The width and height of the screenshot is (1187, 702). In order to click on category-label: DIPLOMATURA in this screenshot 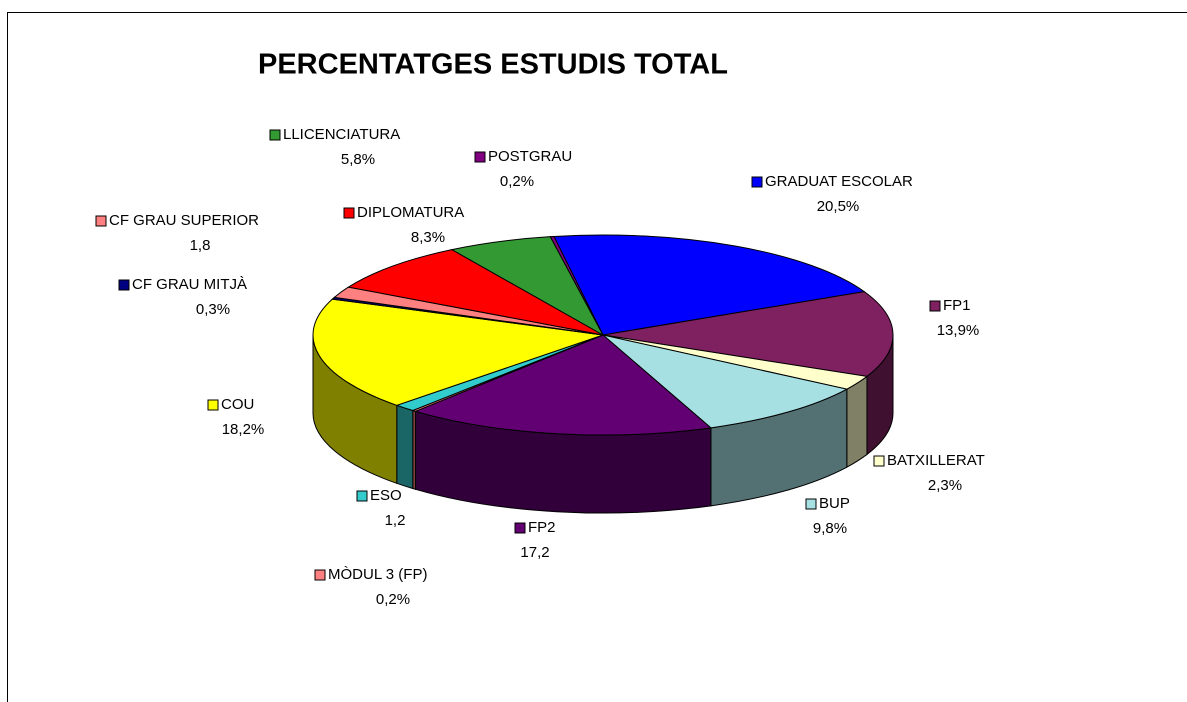, I will do `click(410, 212)`.